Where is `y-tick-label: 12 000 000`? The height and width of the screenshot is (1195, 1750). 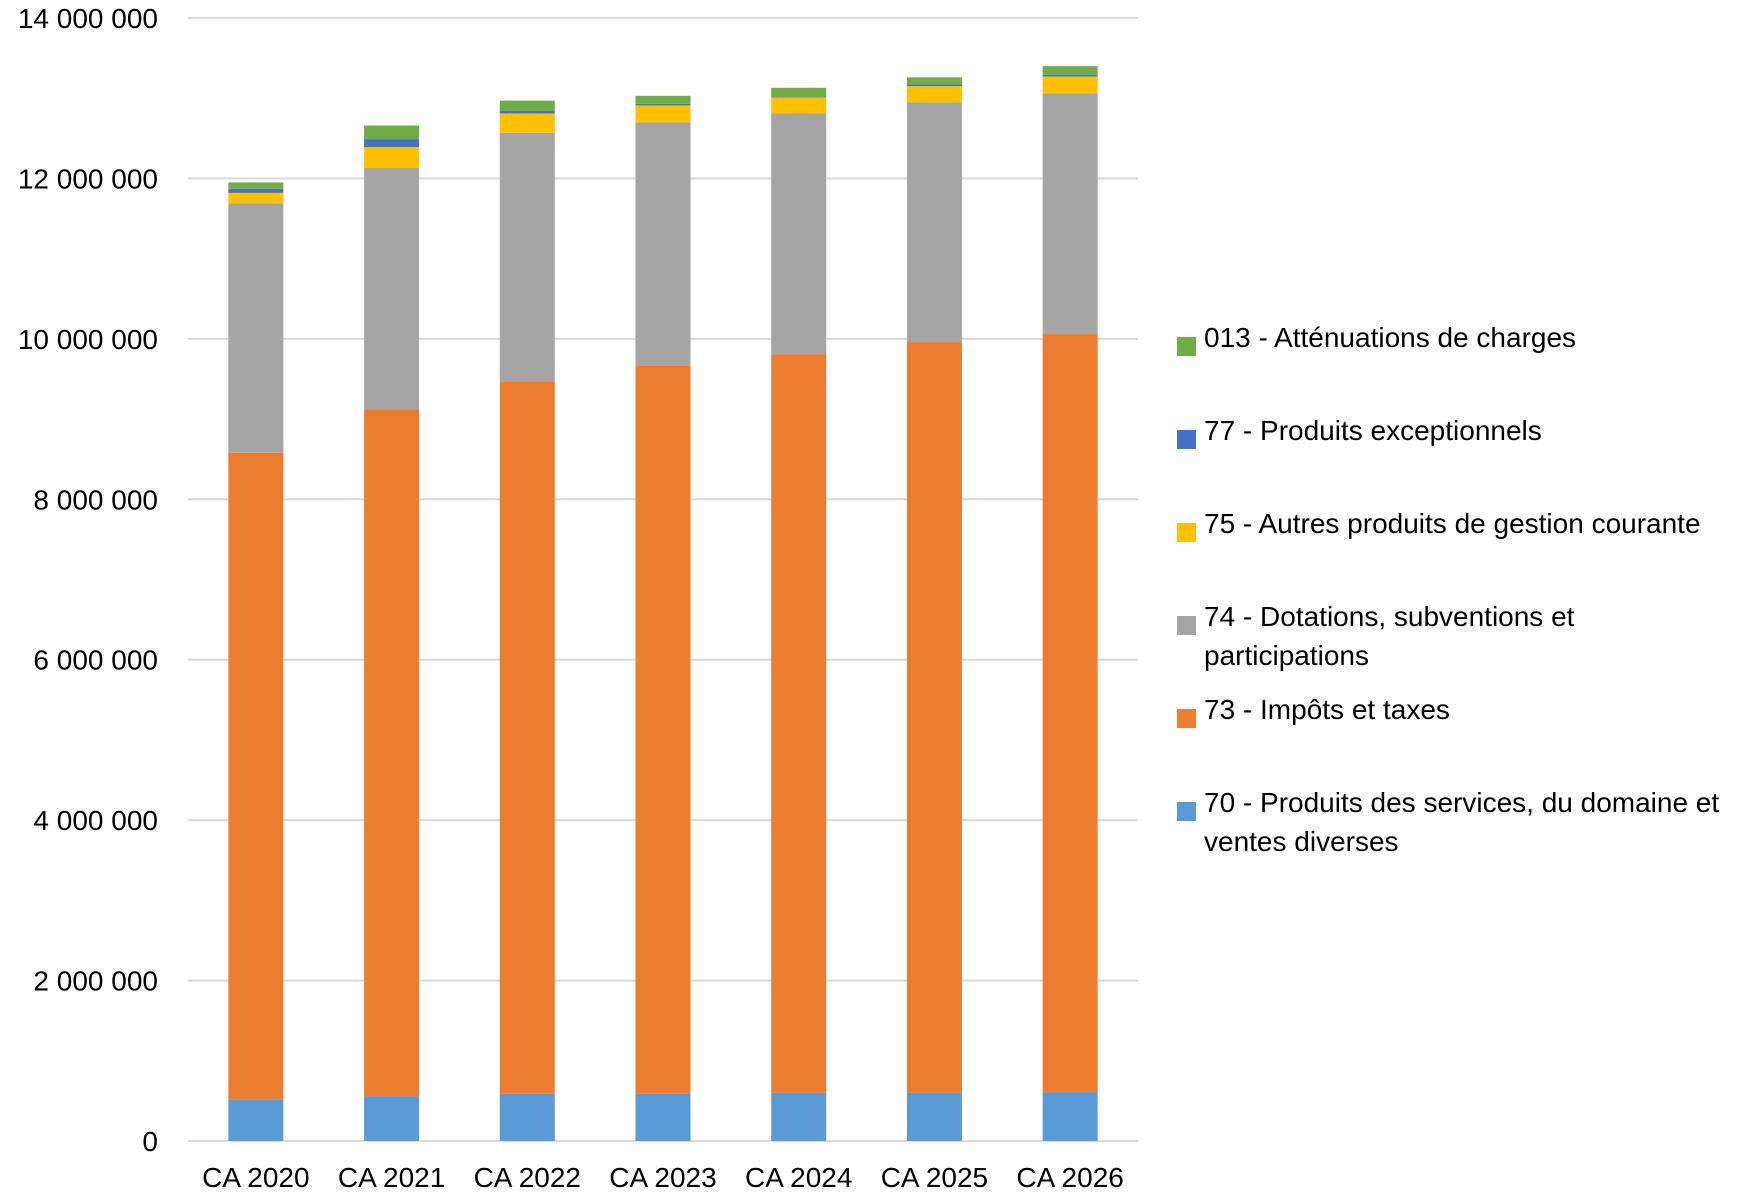
y-tick-label: 12 000 000 is located at coordinates (88, 178).